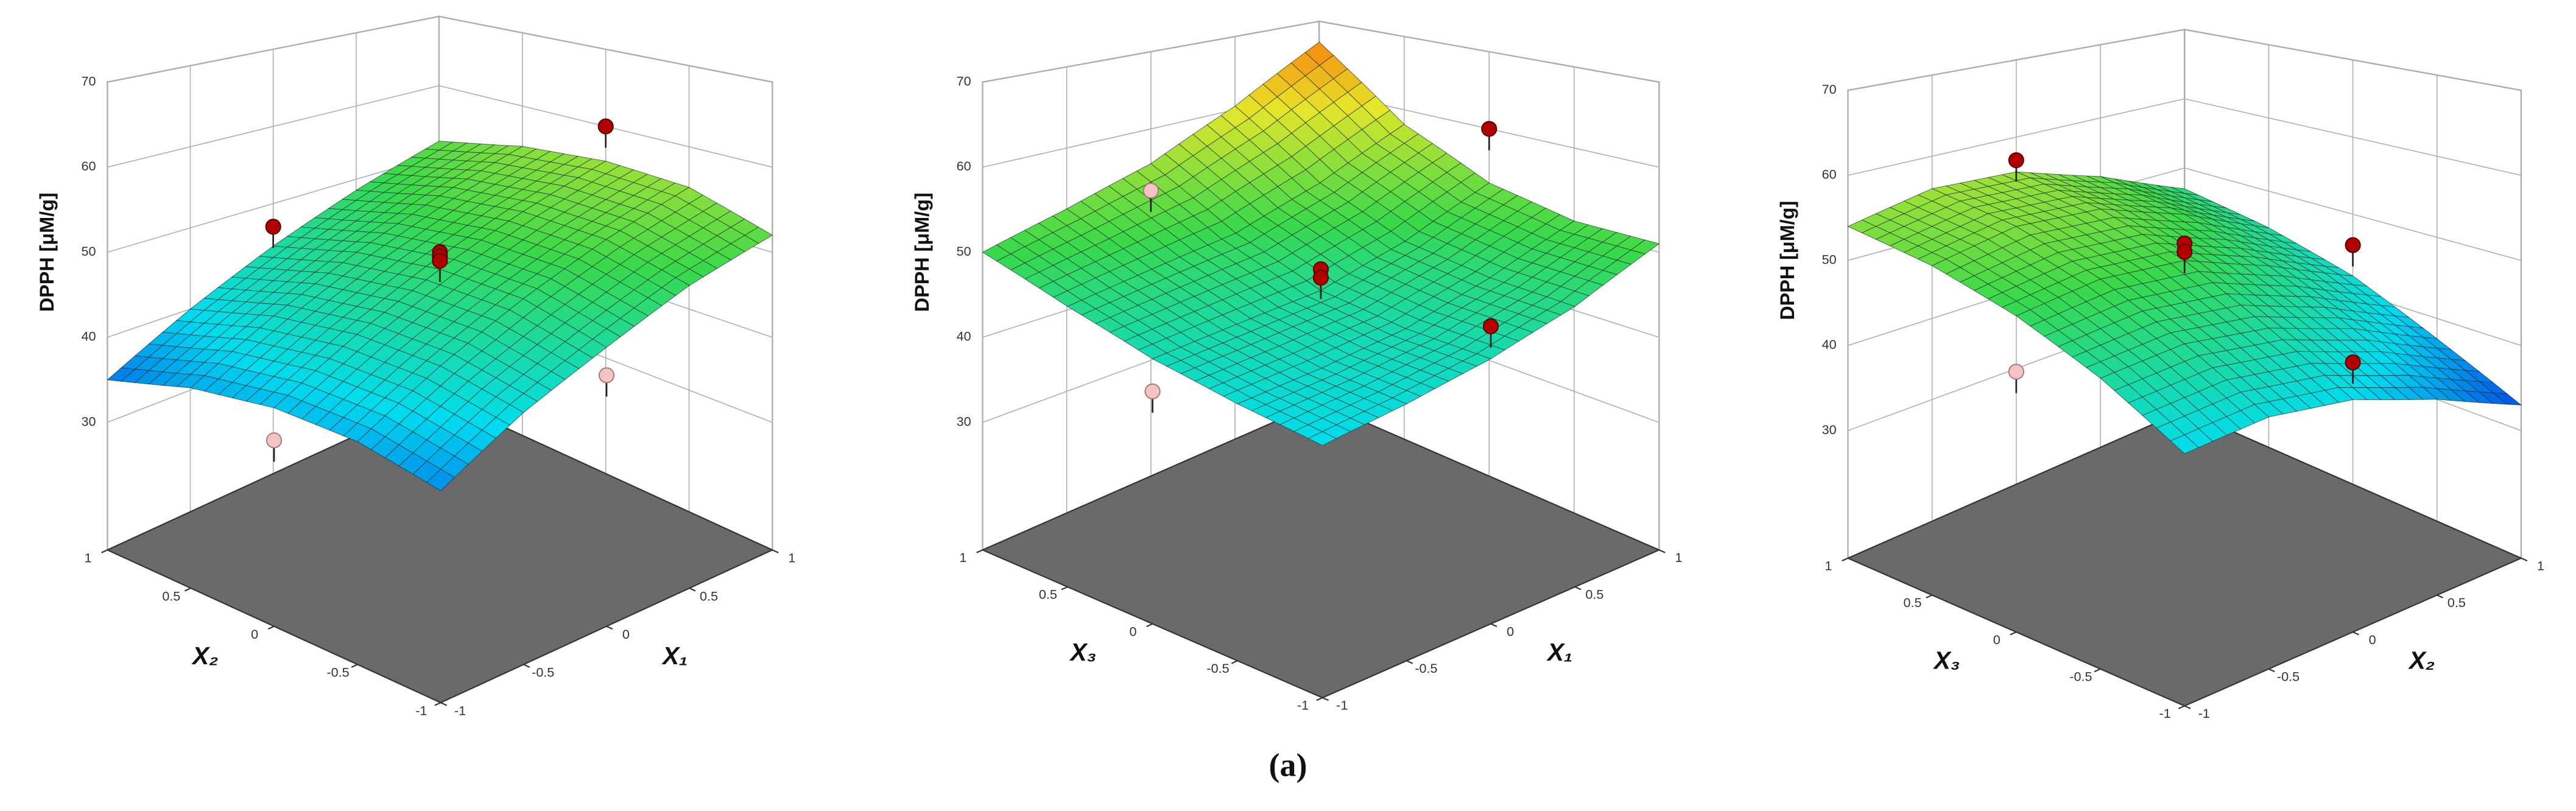  Describe the element at coordinates (2421, 661) in the screenshot. I see `x-axis-title: X₂` at that location.